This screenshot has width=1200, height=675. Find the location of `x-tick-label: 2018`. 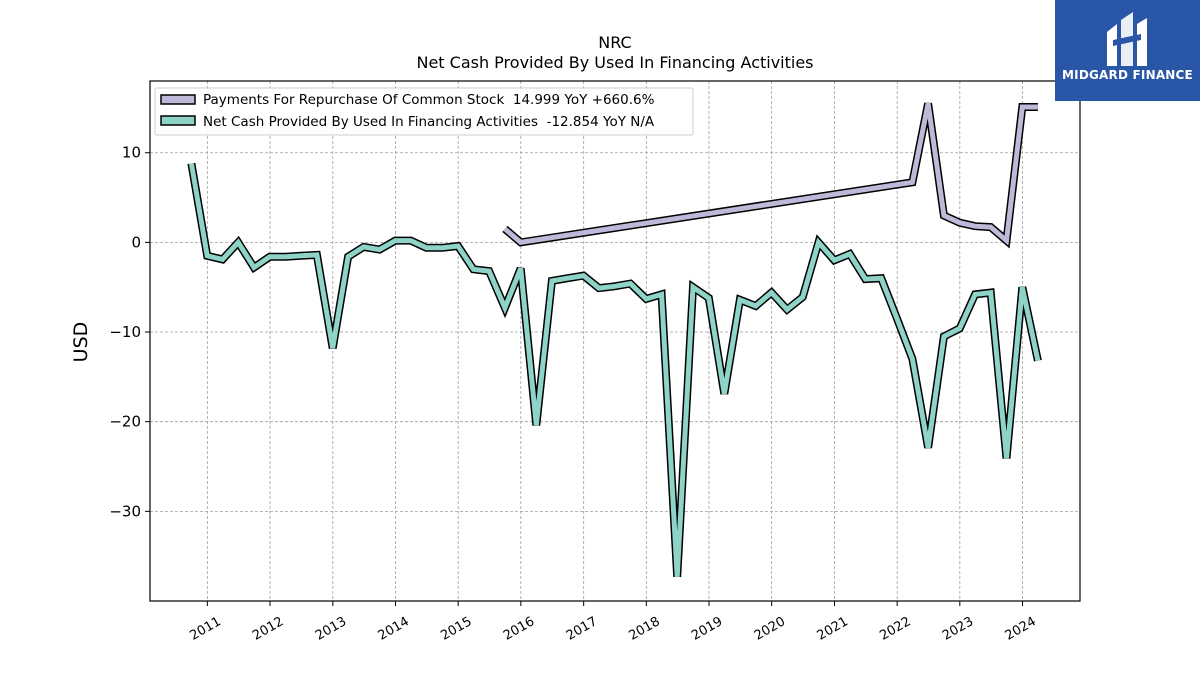

x-tick-label: 2018 is located at coordinates (645, 629).